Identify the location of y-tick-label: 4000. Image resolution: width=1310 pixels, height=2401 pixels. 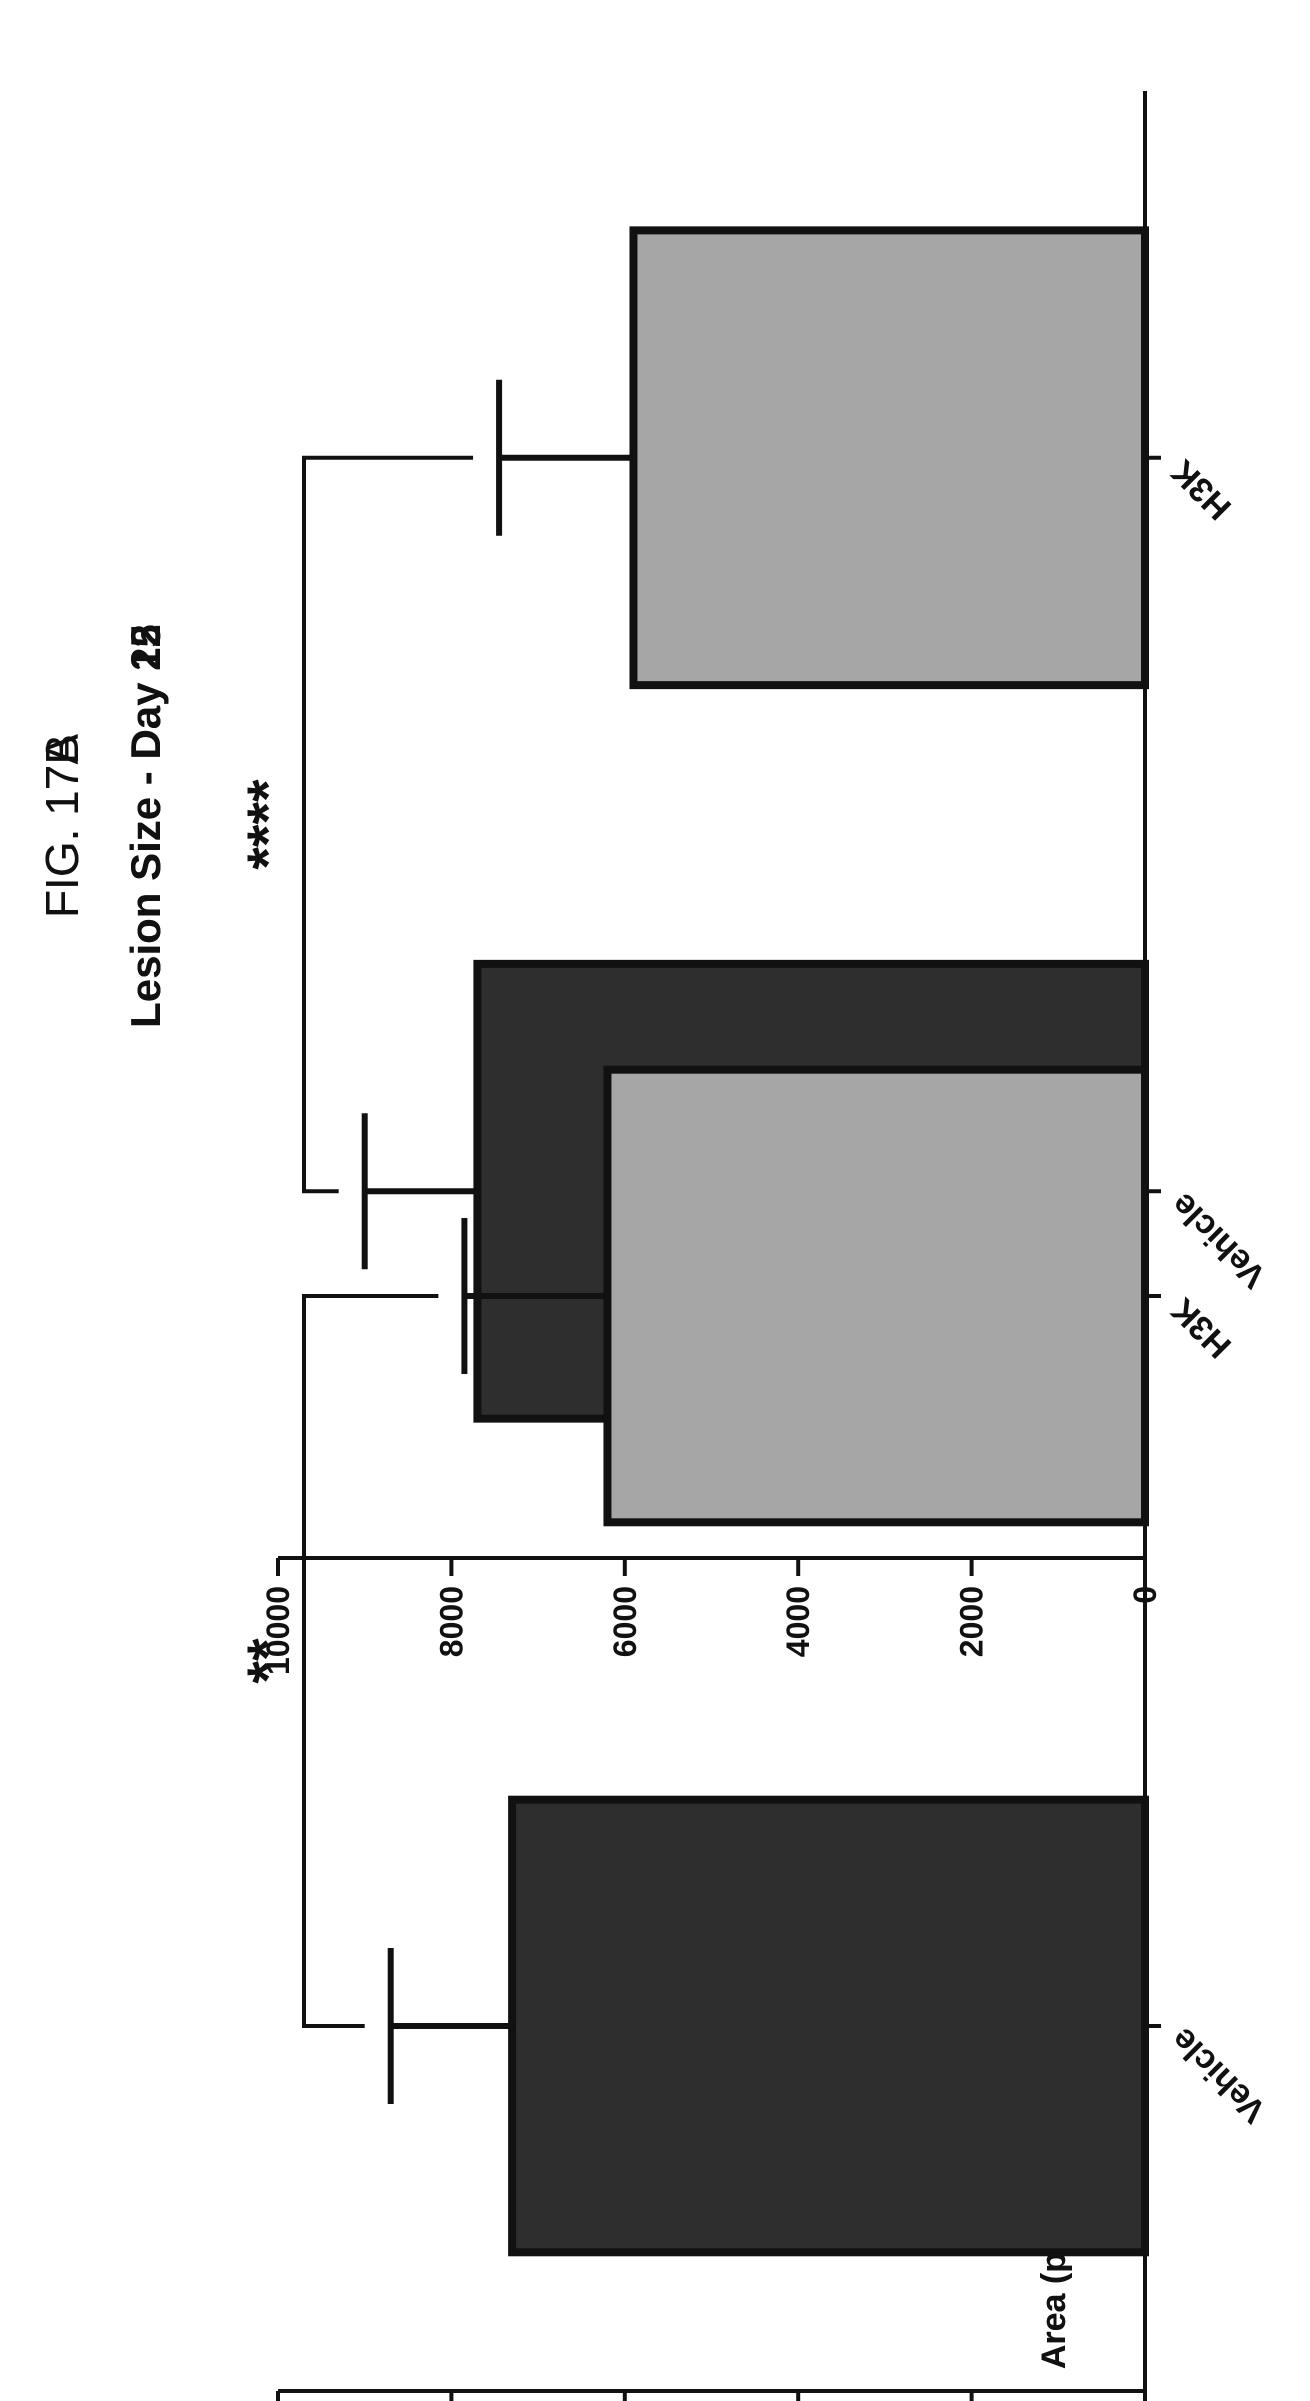
(798, 1621).